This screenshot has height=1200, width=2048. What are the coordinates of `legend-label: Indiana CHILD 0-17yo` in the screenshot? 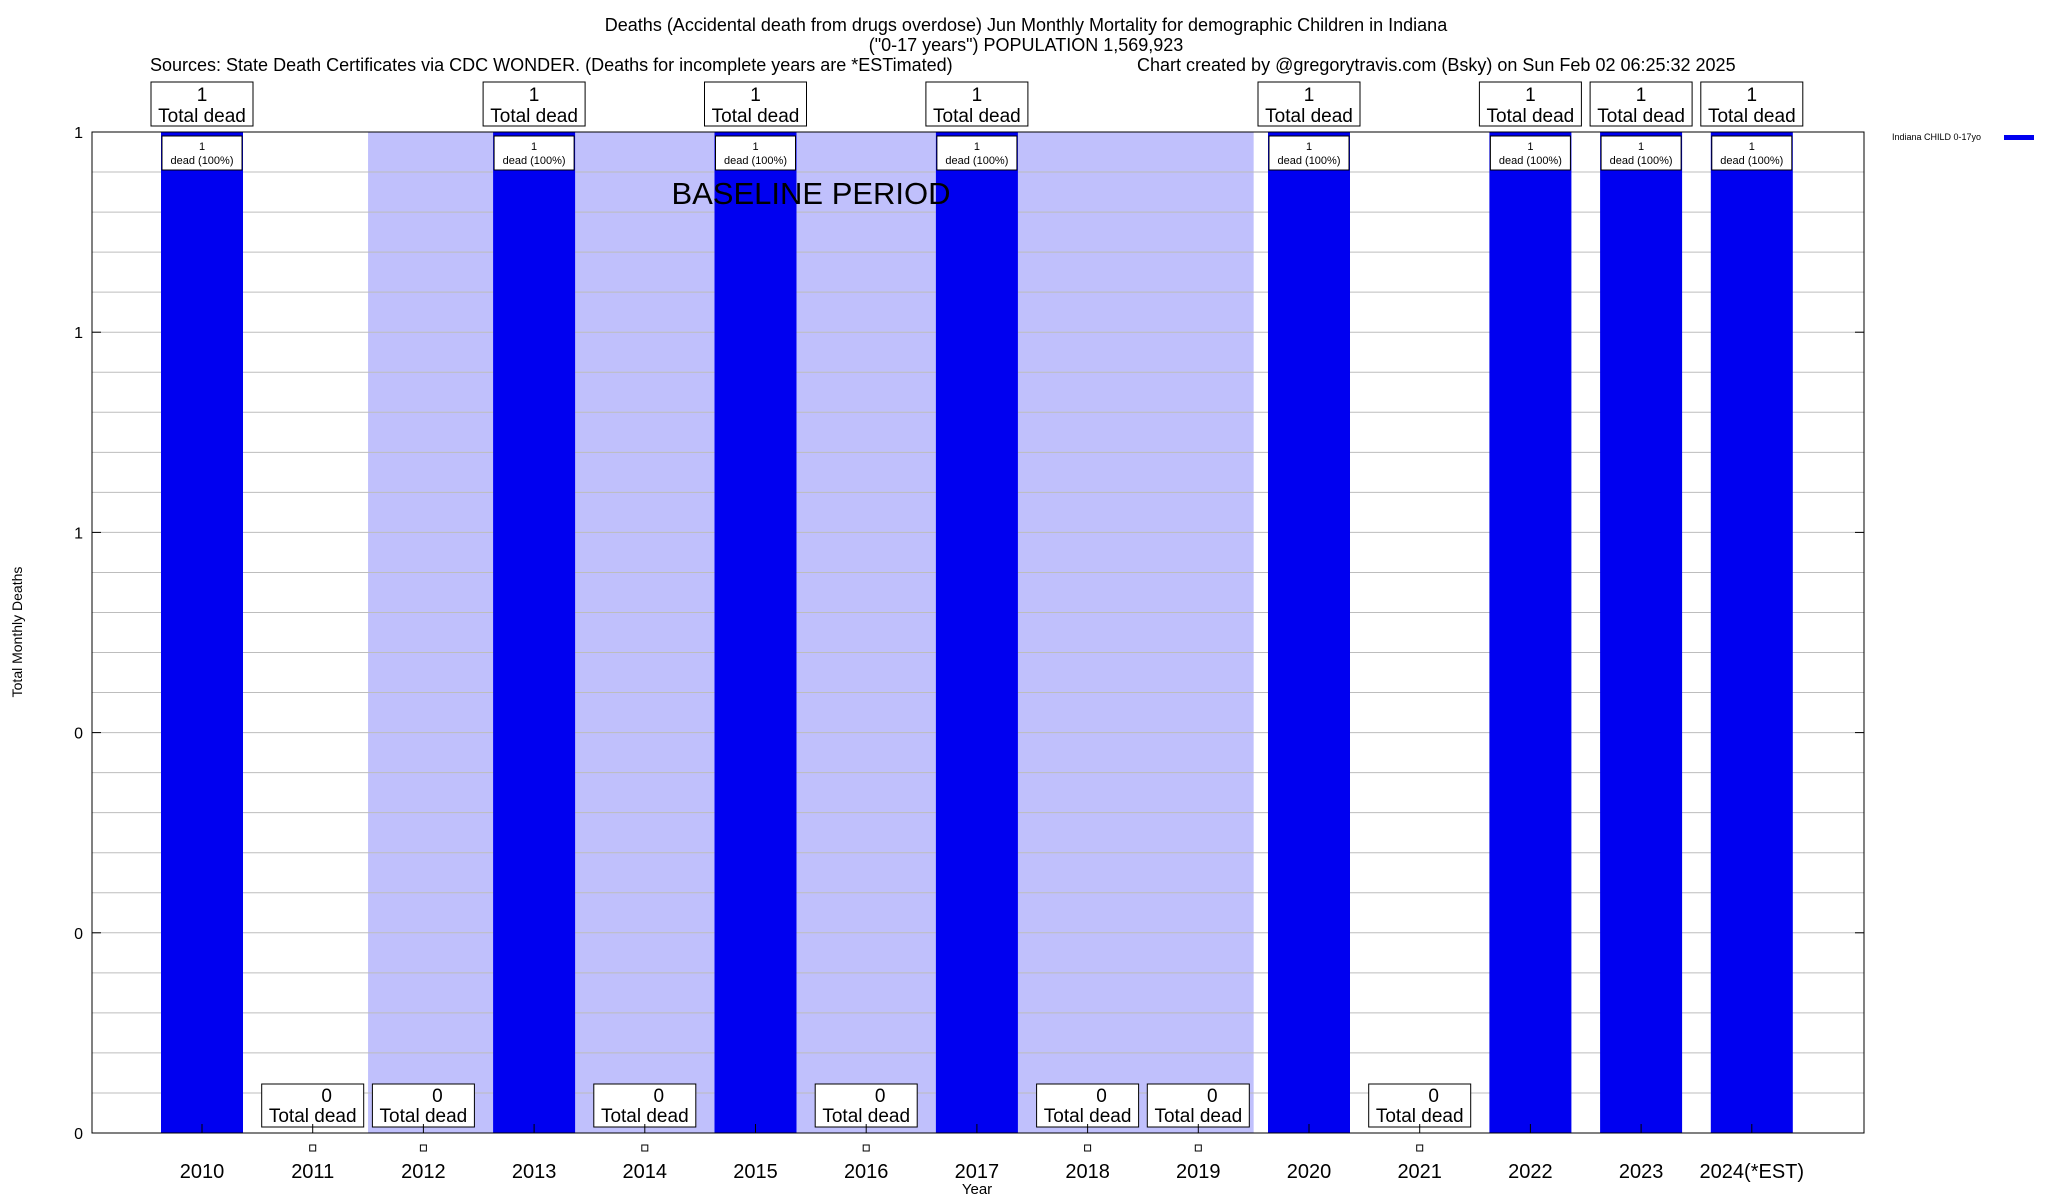 It's located at (1936, 137).